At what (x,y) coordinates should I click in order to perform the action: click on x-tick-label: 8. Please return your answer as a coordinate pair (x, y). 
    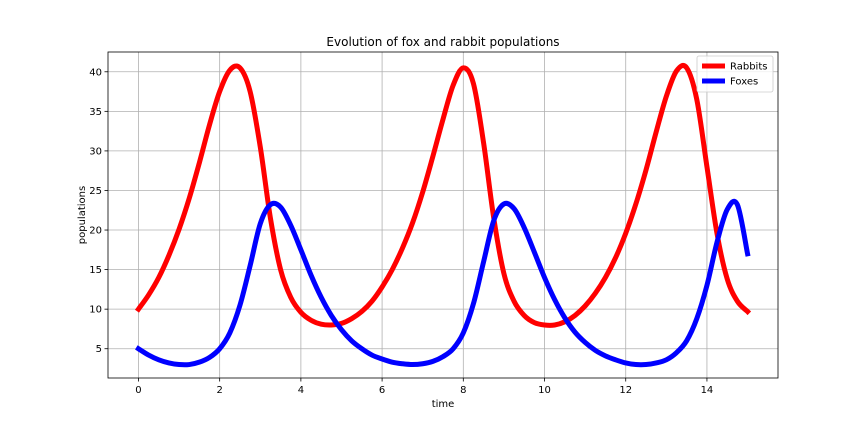
    Looking at the image, I should click on (463, 390).